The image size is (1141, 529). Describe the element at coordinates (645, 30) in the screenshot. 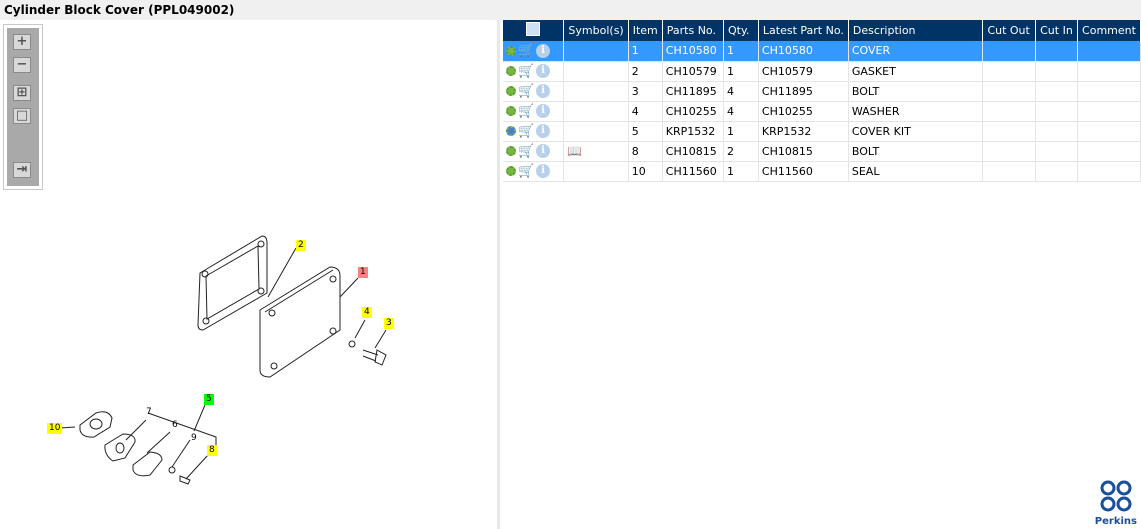

I see `column-header: Item` at that location.